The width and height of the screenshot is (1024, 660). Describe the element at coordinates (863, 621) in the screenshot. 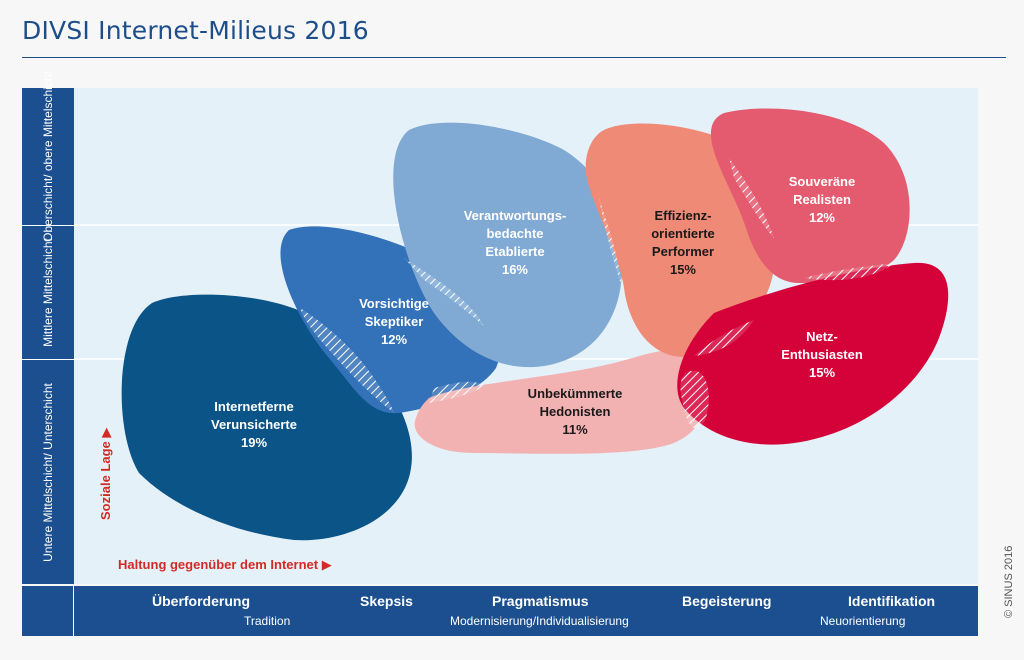

I see `x-minor-neuorientierung: Neuorientierung` at that location.